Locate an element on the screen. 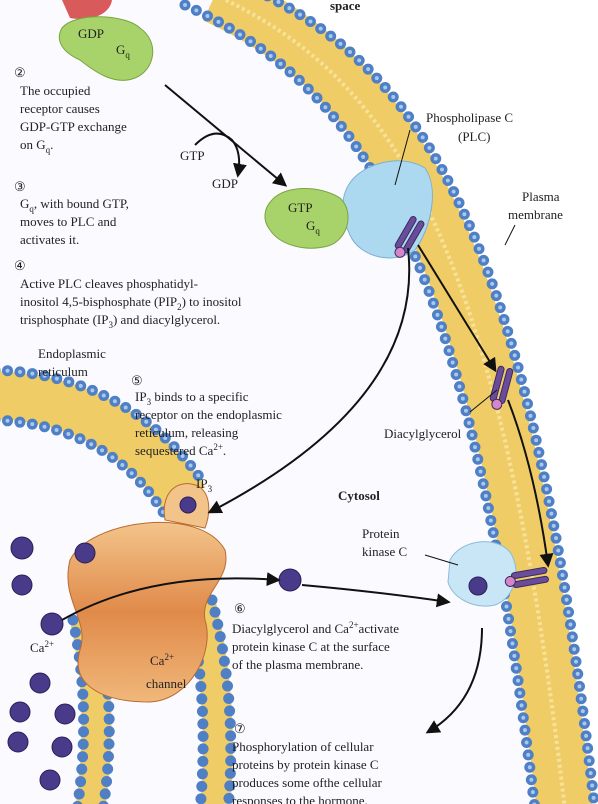 The width and height of the screenshot is (598, 804). label: produces some ofthe cellular is located at coordinates (307, 782).